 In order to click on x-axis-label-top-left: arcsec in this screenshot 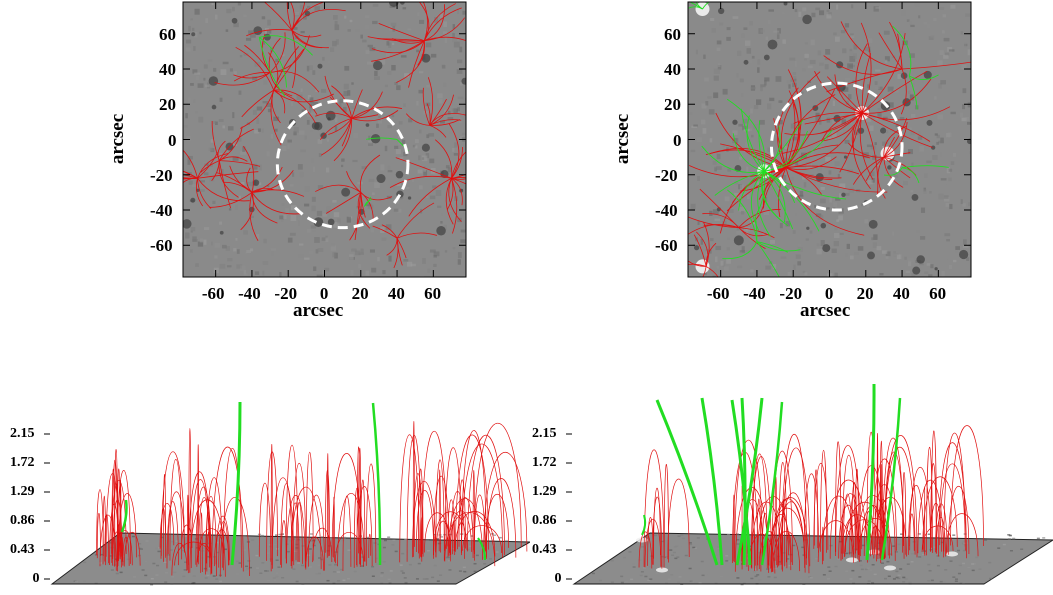, I will do `click(318, 310)`.